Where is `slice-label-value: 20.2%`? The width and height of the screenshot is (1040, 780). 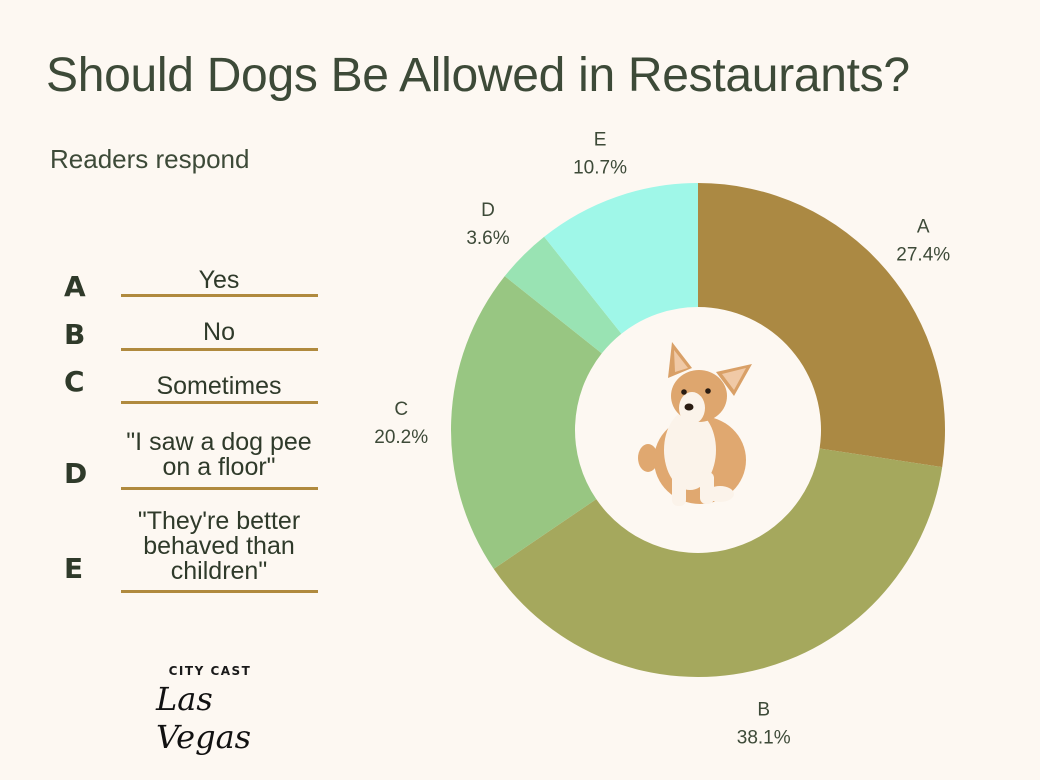 slice-label-value: 20.2% is located at coordinates (401, 437).